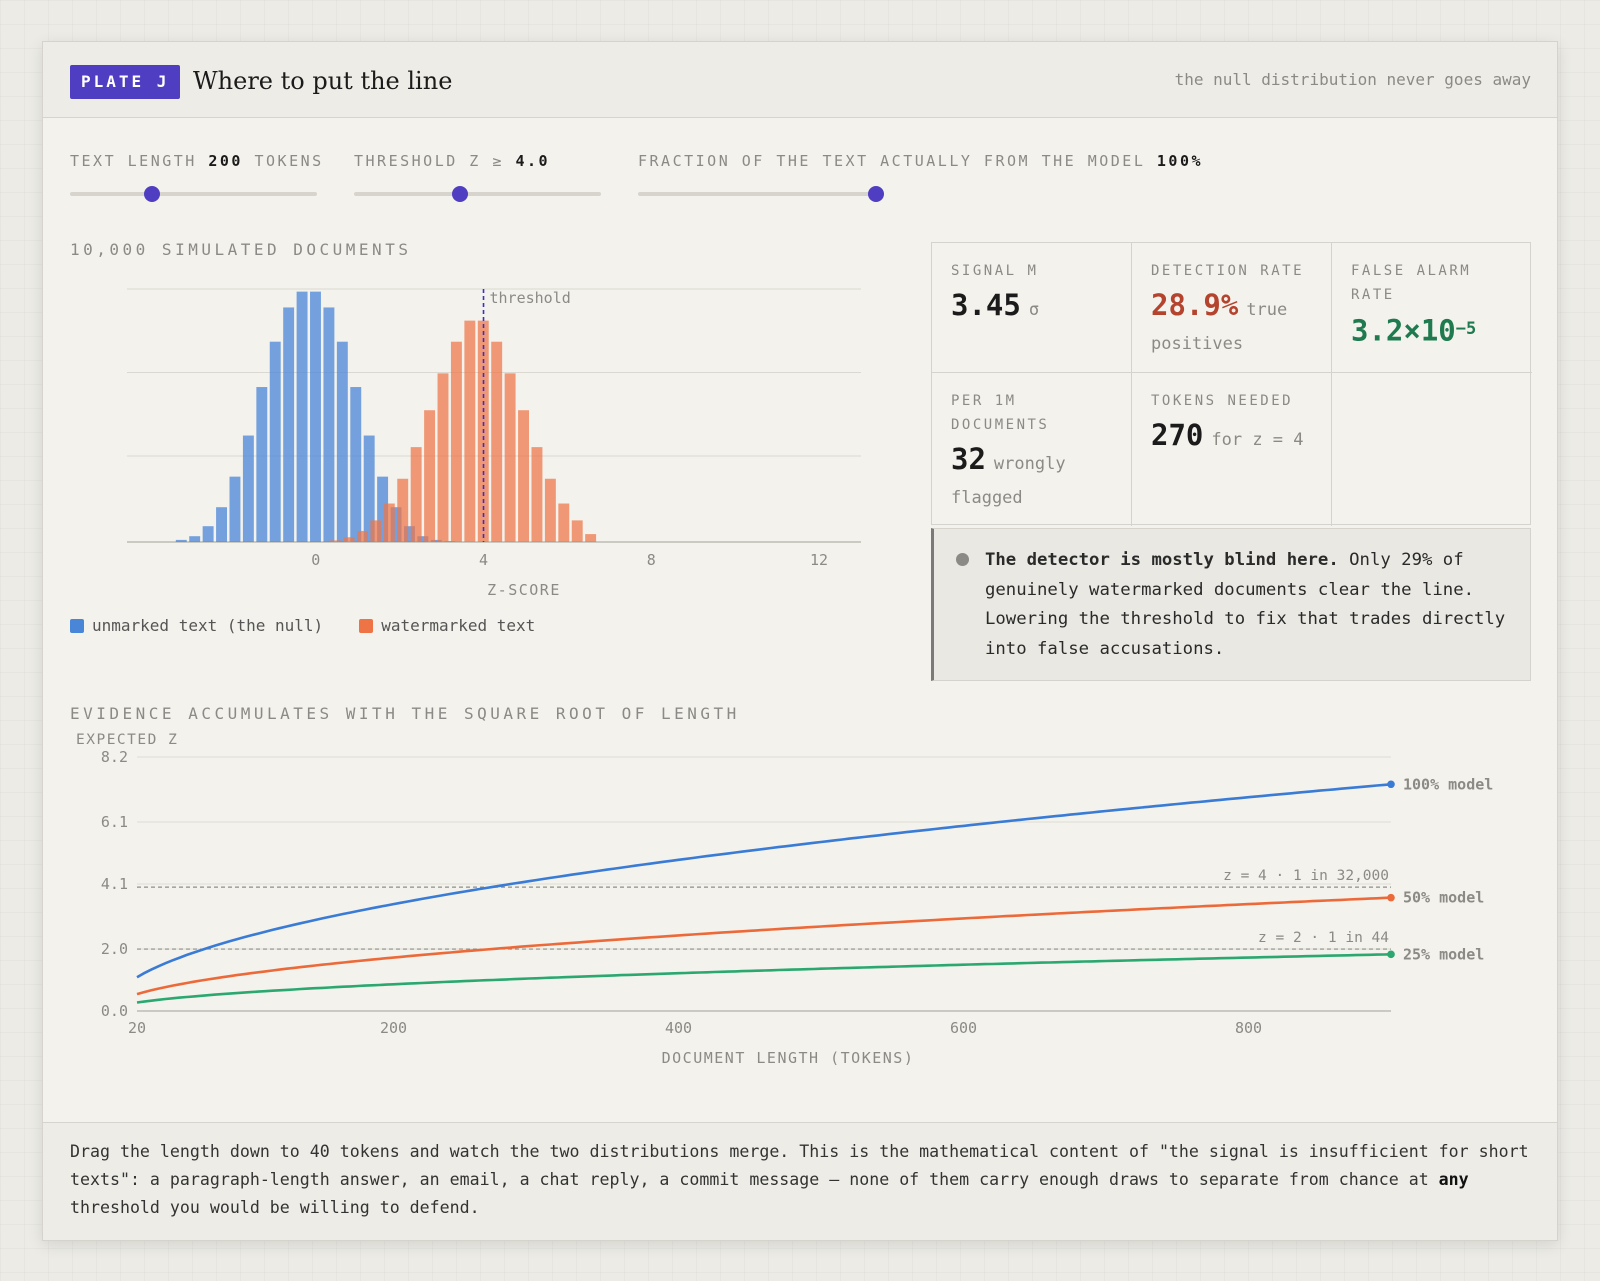  I want to click on stat-detection-rate: DETECTION RATE 28.9% true positives, so click(1232, 308).